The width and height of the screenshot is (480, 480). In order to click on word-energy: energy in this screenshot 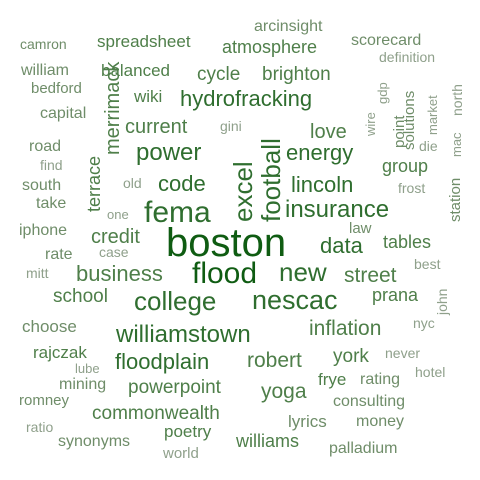, I will do `click(319, 152)`.